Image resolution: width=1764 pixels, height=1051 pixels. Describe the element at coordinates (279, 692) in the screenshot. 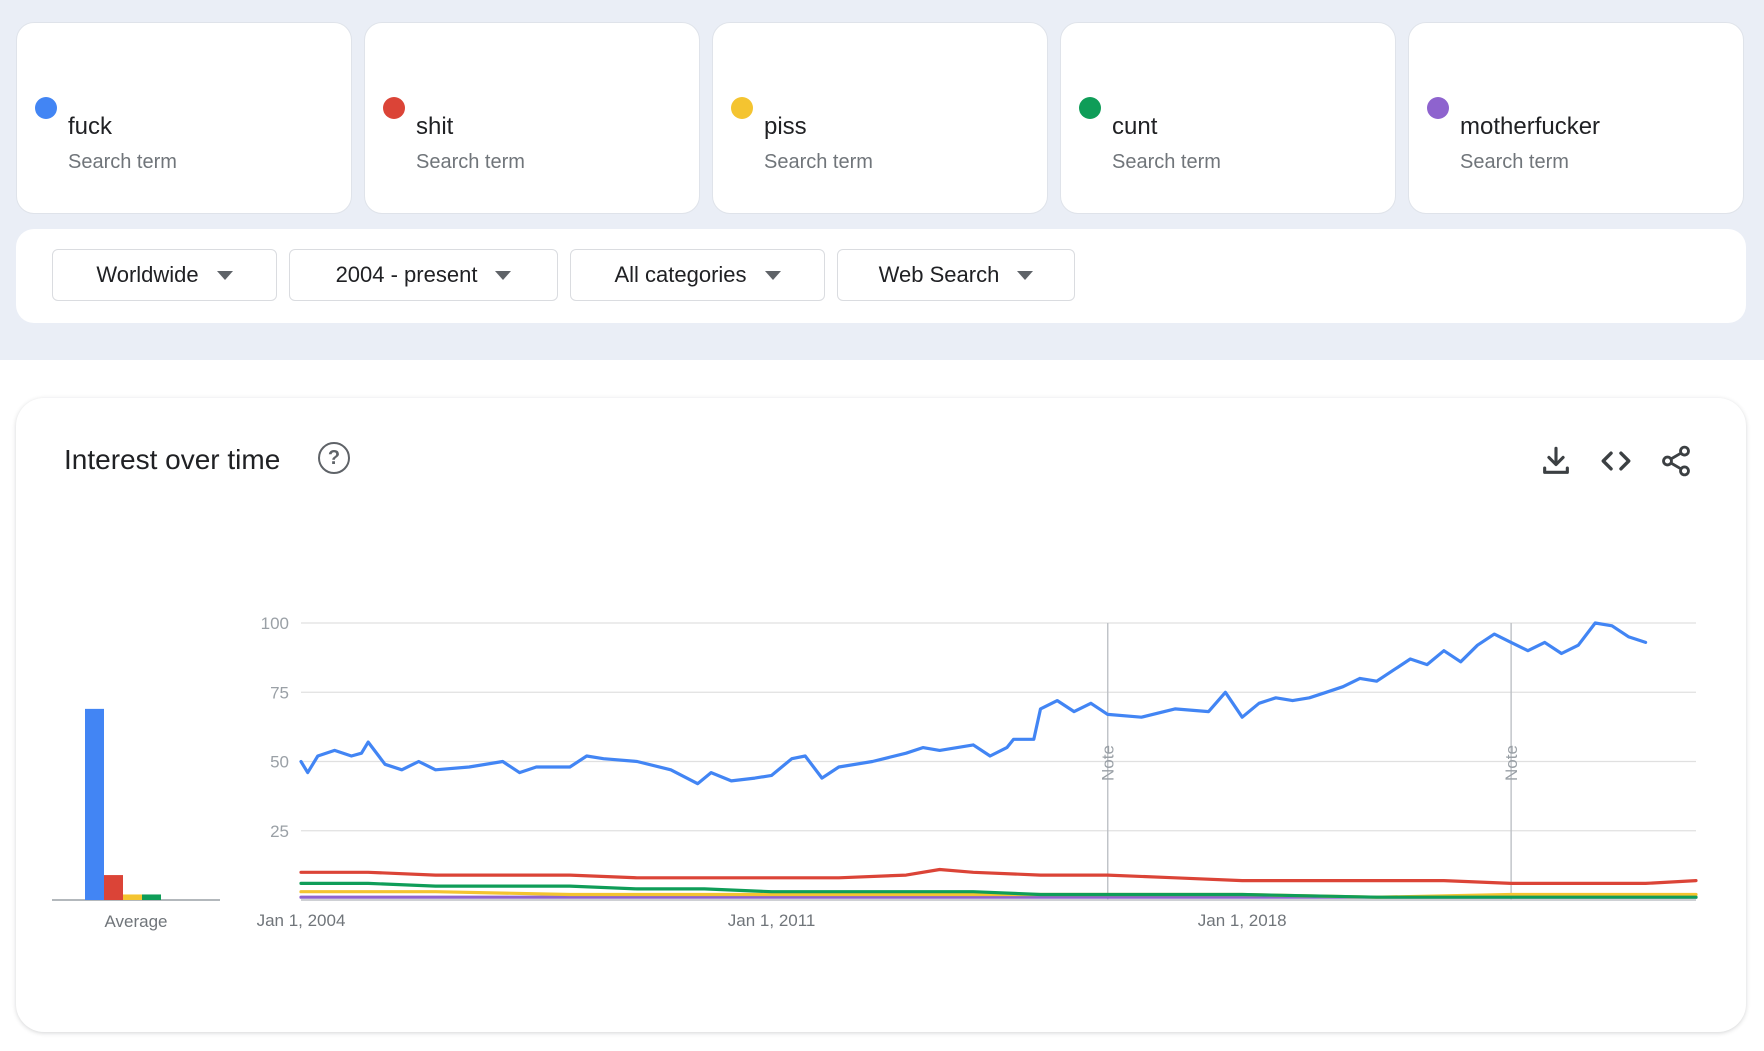

I see `y-tick-label: 75` at that location.